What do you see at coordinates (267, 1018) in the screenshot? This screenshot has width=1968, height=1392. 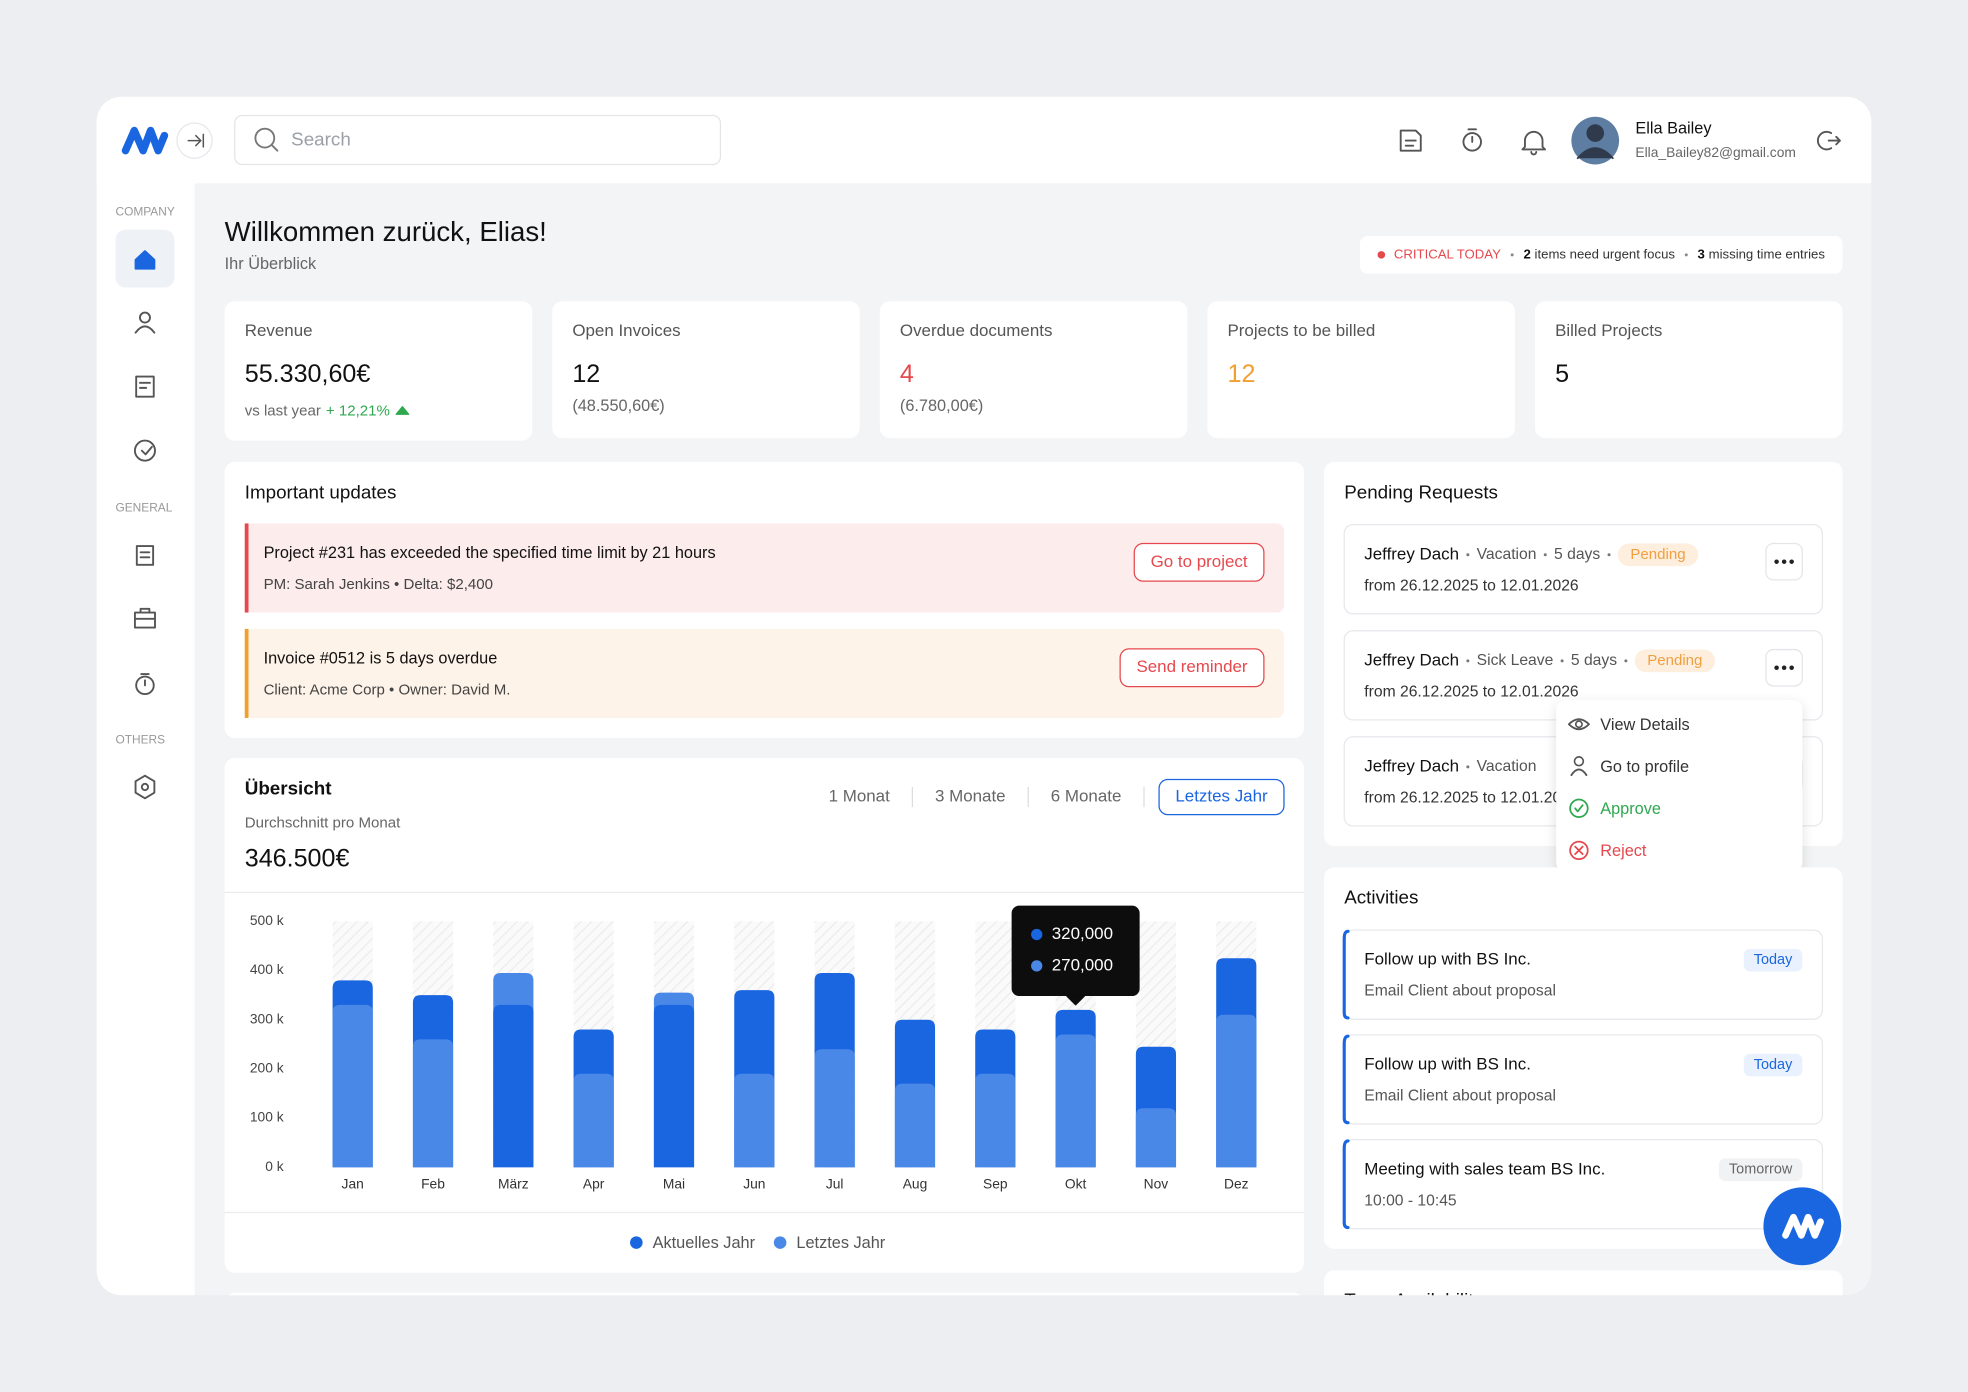 I see `y-tick-label: 300 k` at bounding box center [267, 1018].